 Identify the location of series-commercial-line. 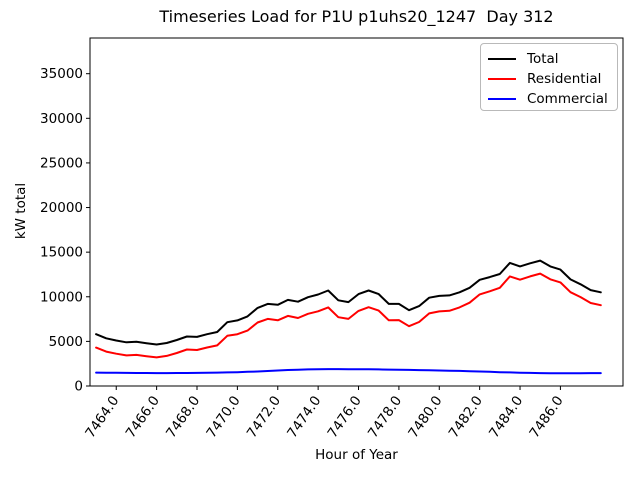
(348, 371).